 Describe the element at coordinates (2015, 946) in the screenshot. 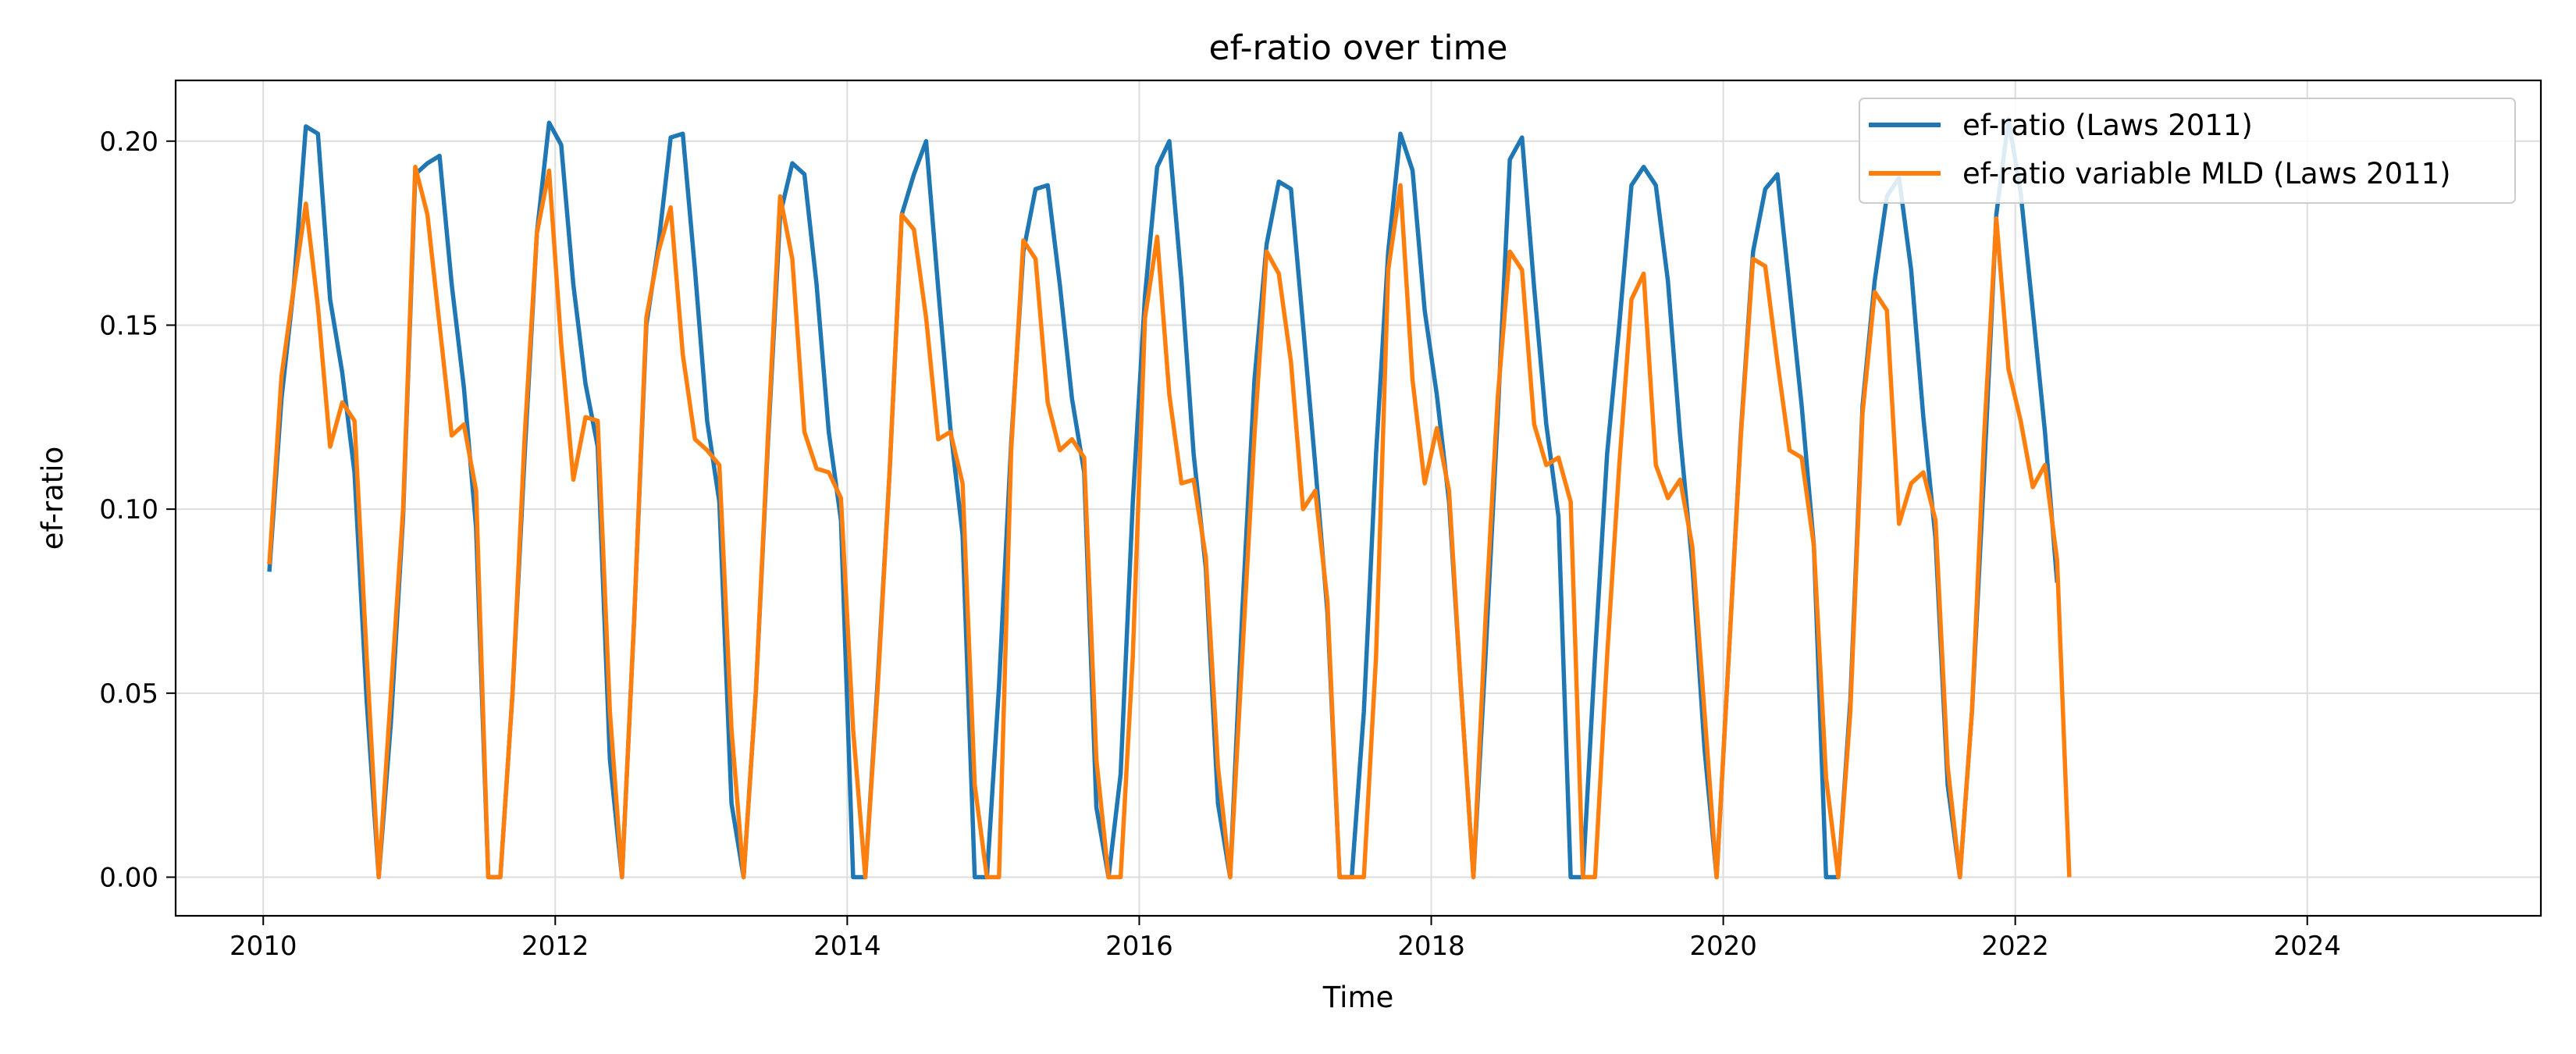

I see `x-tick-label: 2022` at that location.